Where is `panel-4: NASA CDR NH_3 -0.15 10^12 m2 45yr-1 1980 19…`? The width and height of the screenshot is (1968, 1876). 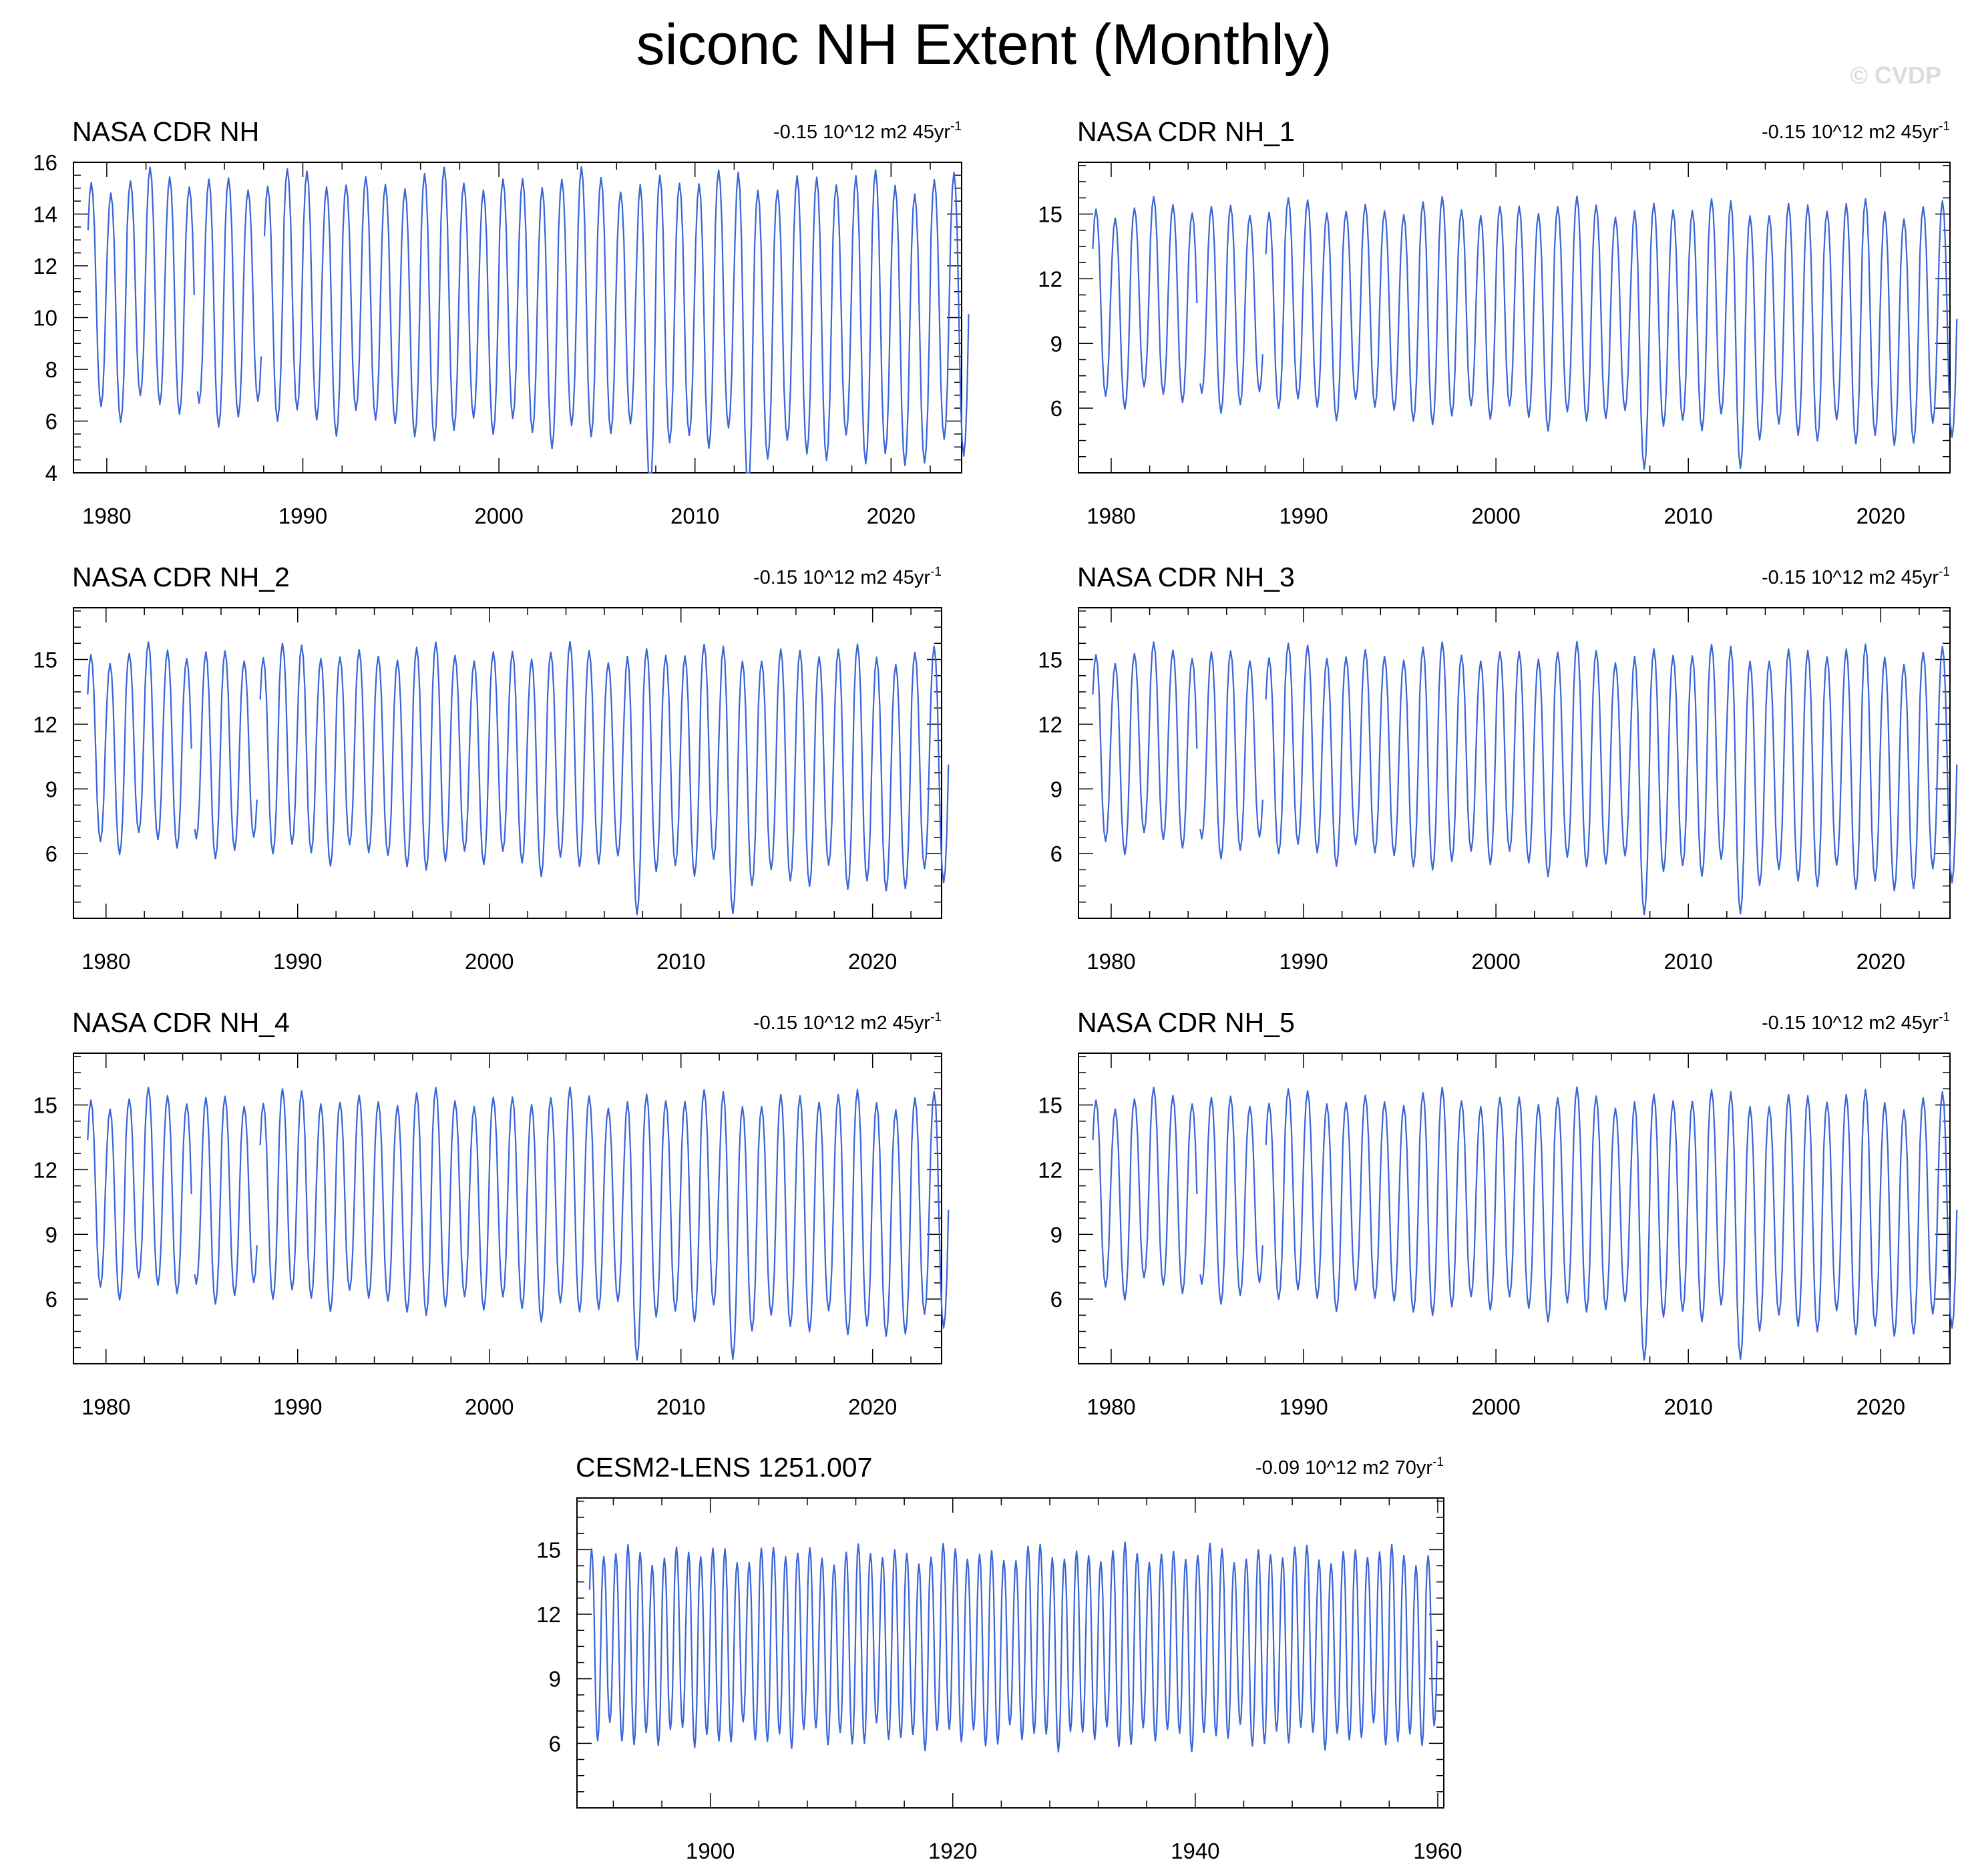 panel-4: NASA CDR NH_3 -0.15 10^12 m2 45yr-1 1980 19… is located at coordinates (1498, 768).